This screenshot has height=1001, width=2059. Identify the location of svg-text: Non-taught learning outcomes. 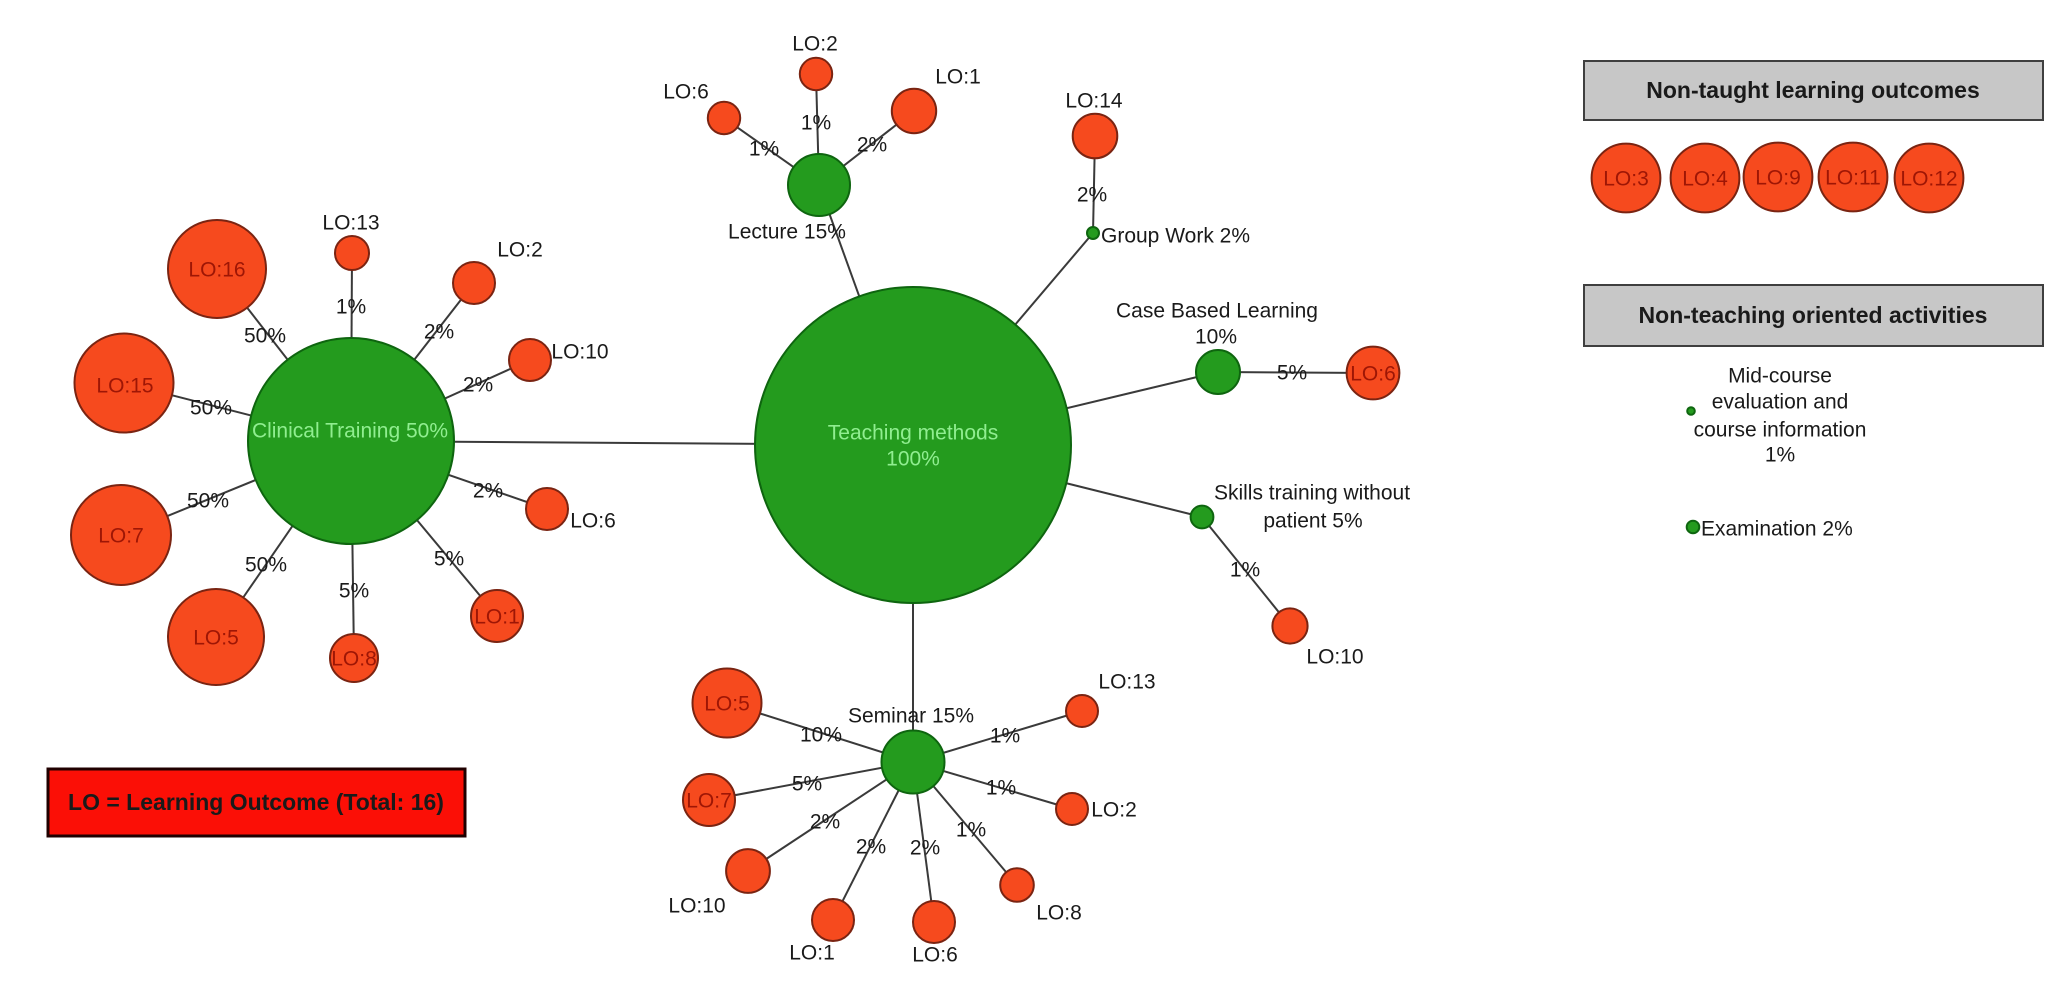
(1813, 90).